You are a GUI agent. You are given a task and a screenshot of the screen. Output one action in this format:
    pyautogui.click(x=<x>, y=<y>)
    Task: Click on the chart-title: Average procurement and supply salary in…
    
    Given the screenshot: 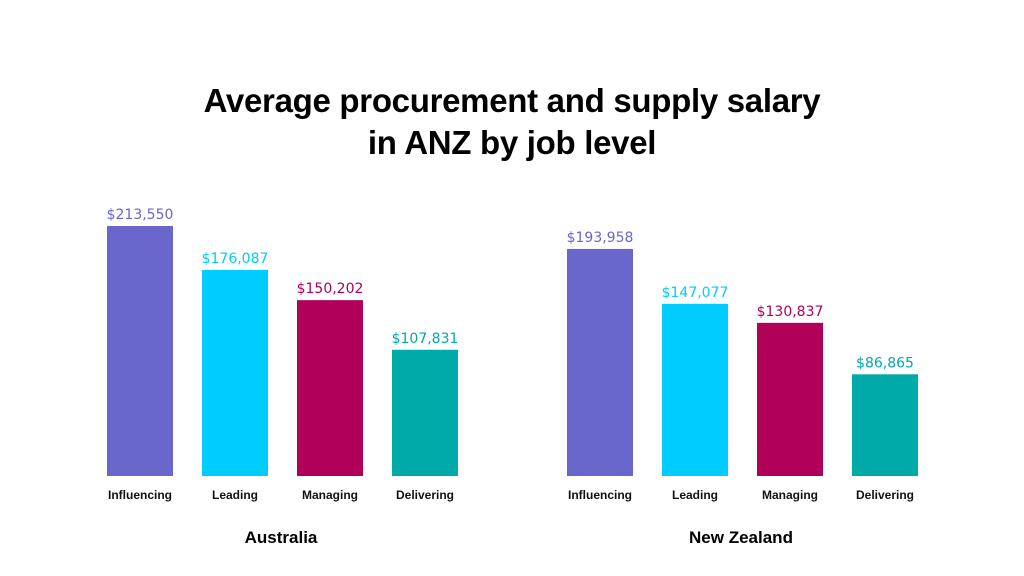 What is the action you would take?
    pyautogui.click(x=512, y=122)
    